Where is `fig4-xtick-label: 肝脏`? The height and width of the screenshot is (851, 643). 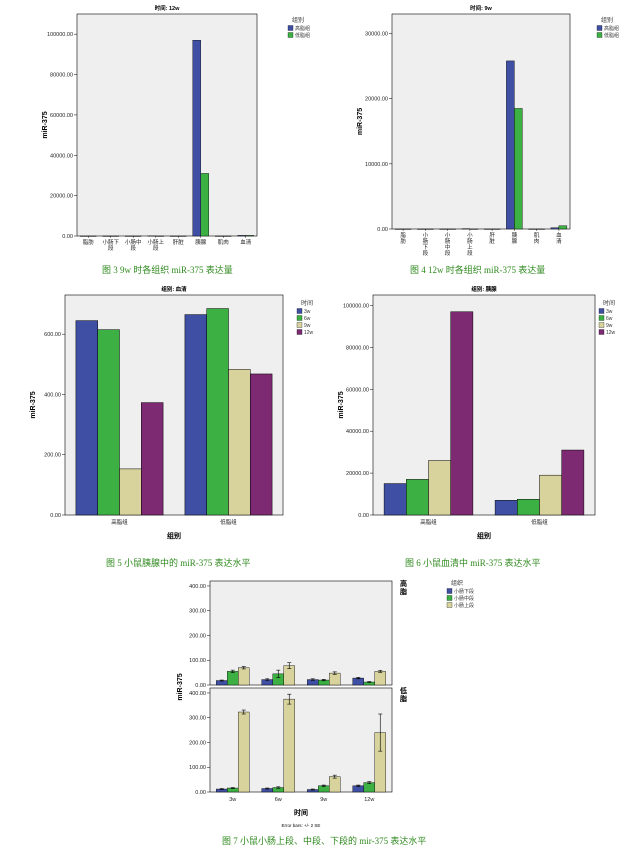 fig4-xtick-label: 肝脏 is located at coordinates (492, 238).